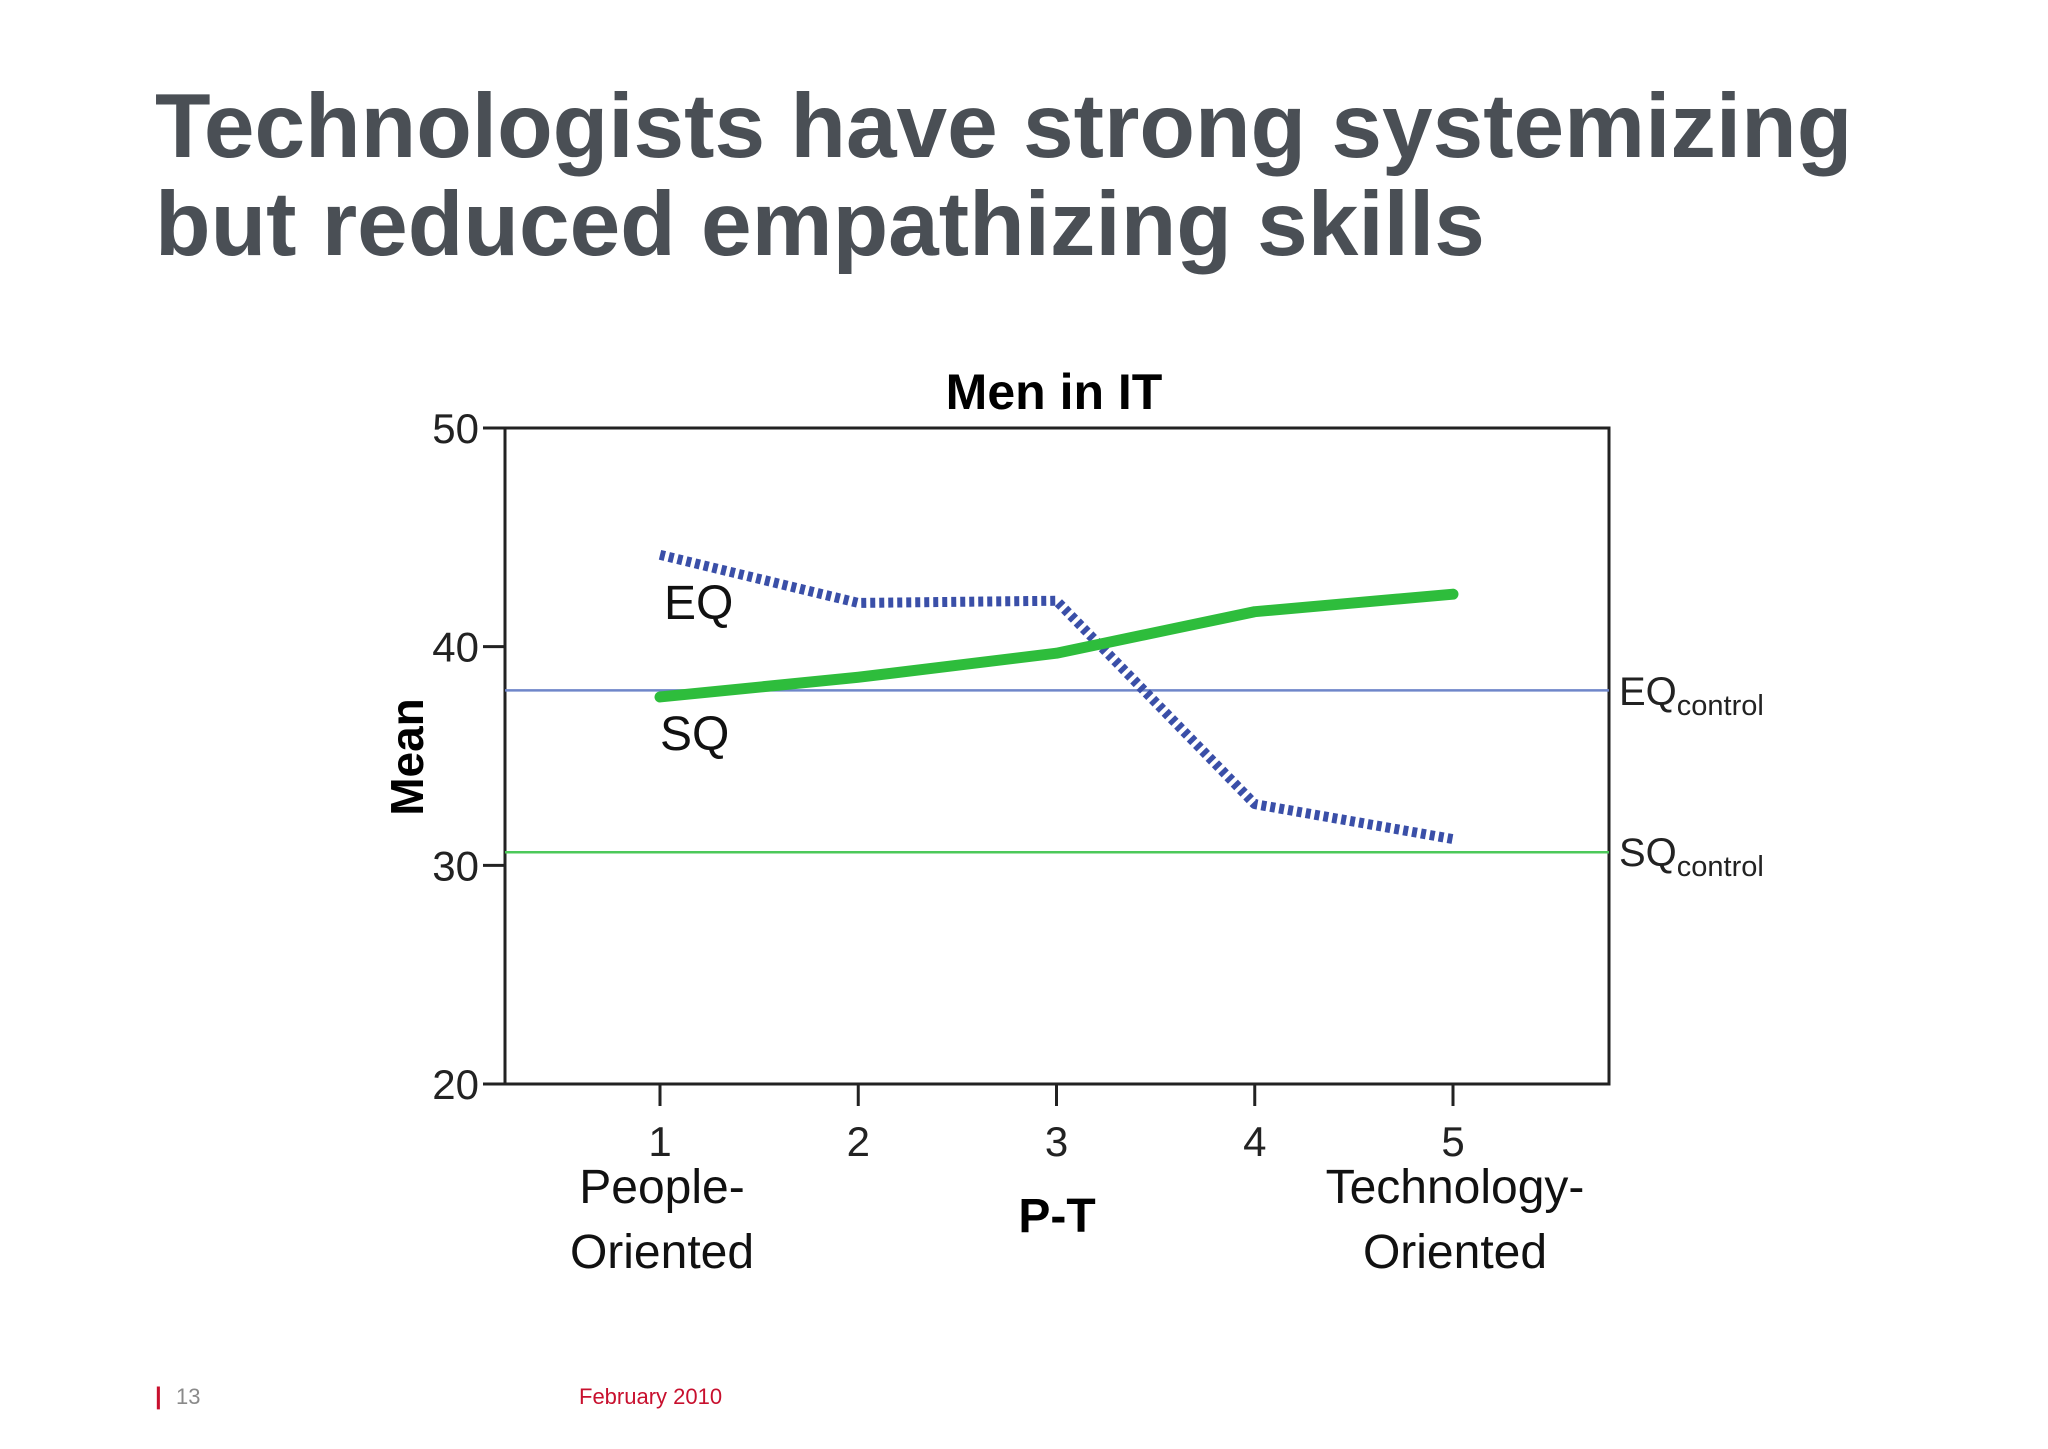 This screenshot has height=1449, width=2048. What do you see at coordinates (662, 1252) in the screenshot?
I see `x-end-label-left-line2: Oriented` at bounding box center [662, 1252].